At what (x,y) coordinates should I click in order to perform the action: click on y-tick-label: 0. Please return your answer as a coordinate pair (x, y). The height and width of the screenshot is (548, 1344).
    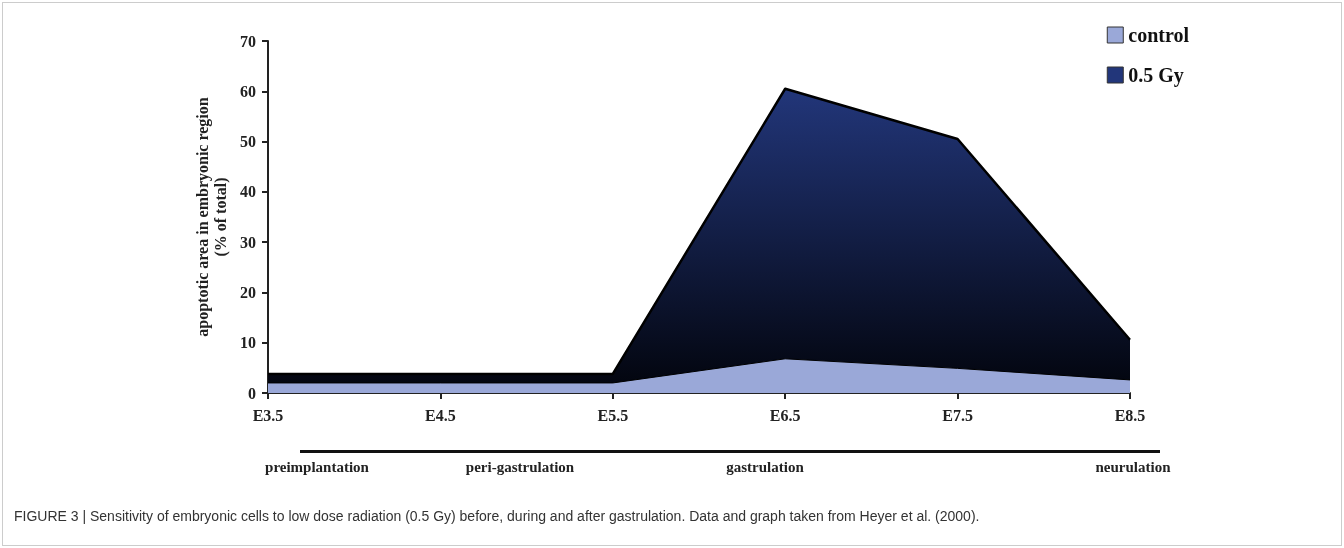
    Looking at the image, I should click on (252, 393).